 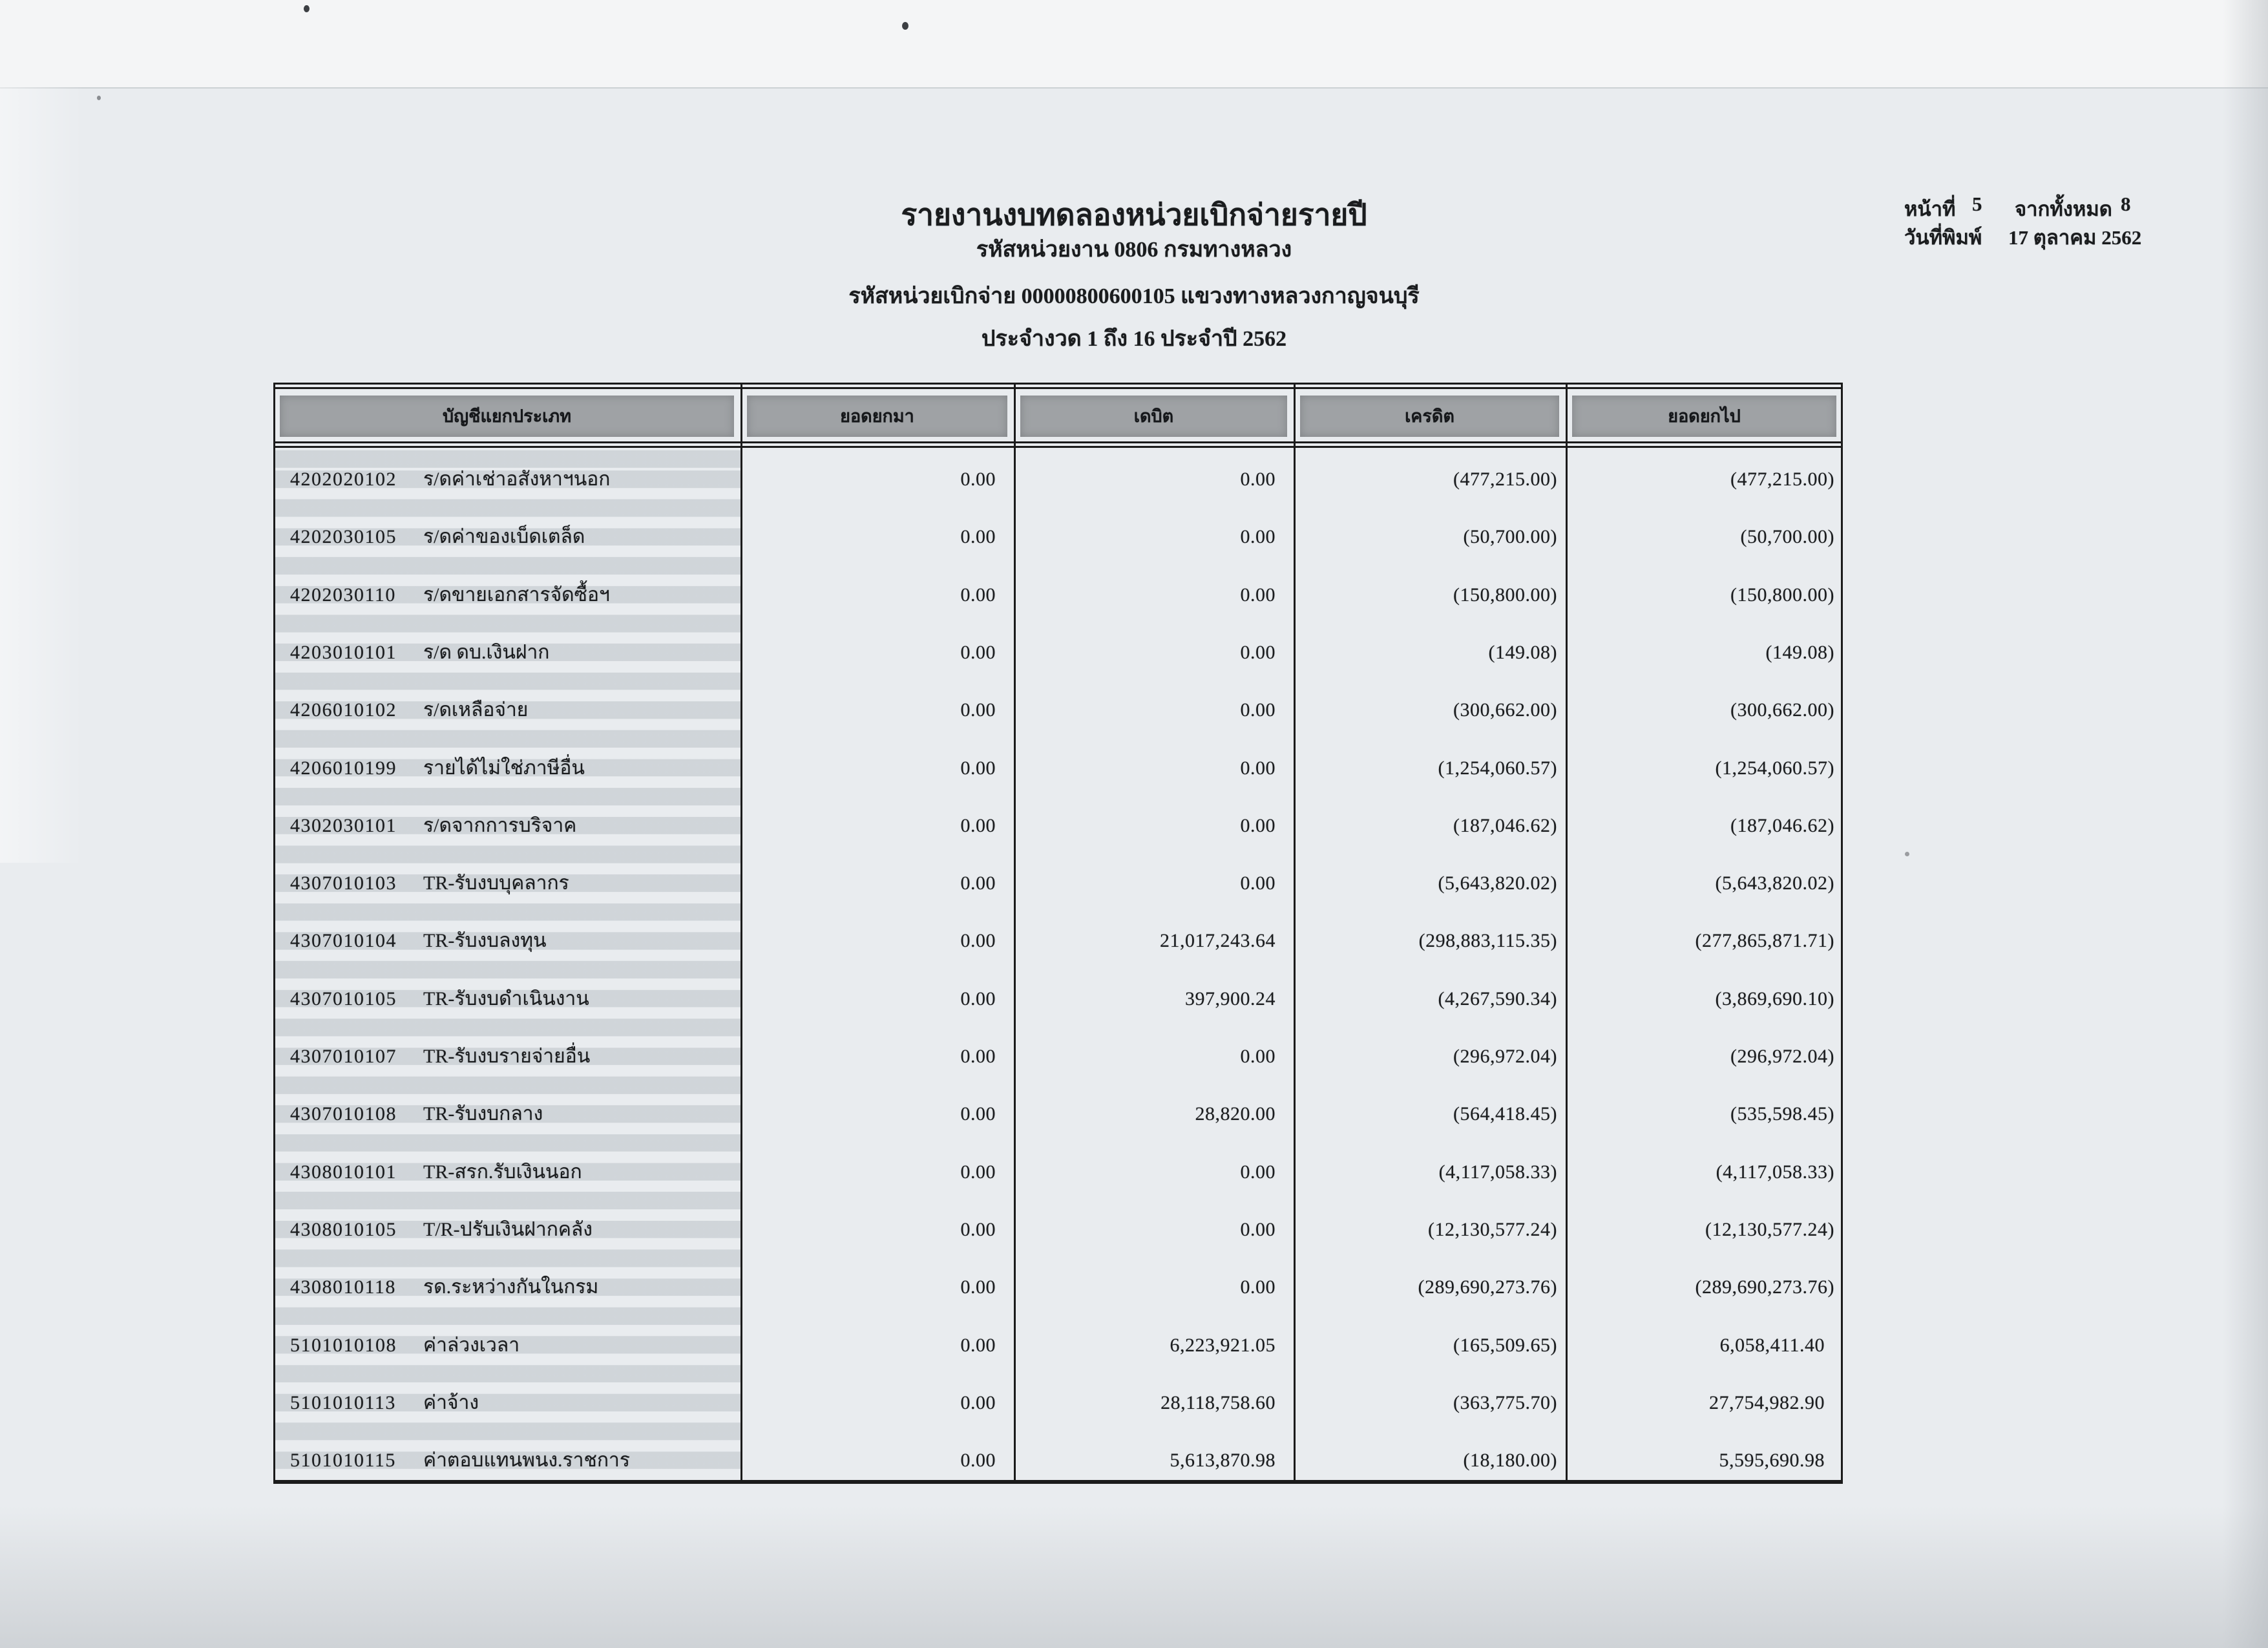 I want to click on account-name: ร/ดค่าเช่าอสังหาฯนอก, so click(x=517, y=479).